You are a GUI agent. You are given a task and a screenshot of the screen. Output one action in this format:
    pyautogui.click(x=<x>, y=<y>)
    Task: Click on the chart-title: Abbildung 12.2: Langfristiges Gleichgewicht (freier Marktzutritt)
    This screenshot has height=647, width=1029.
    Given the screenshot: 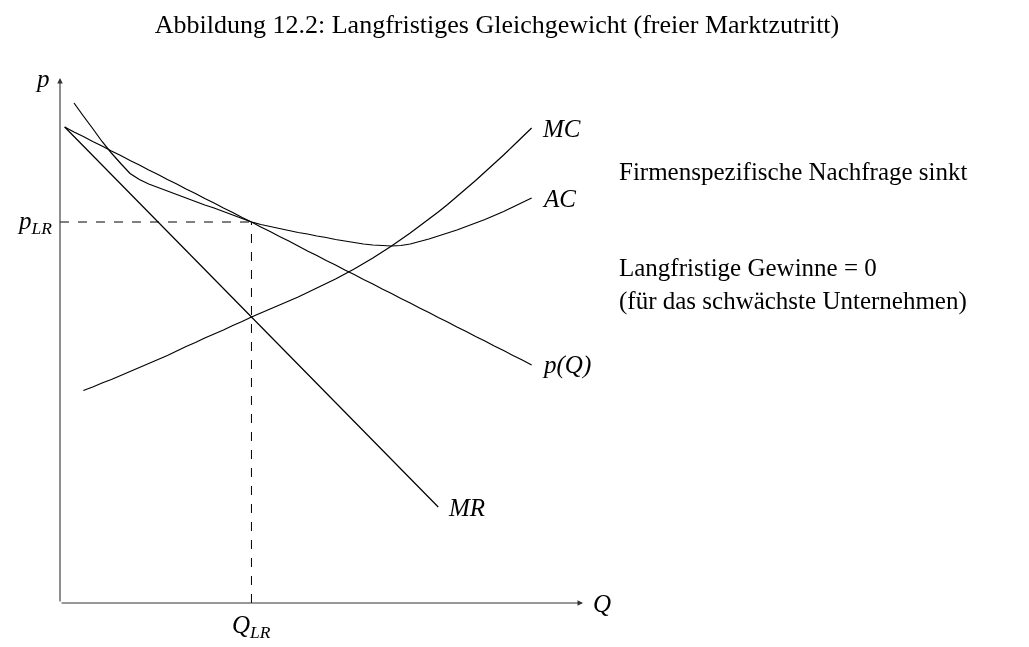 What is the action you would take?
    pyautogui.click(x=497, y=25)
    